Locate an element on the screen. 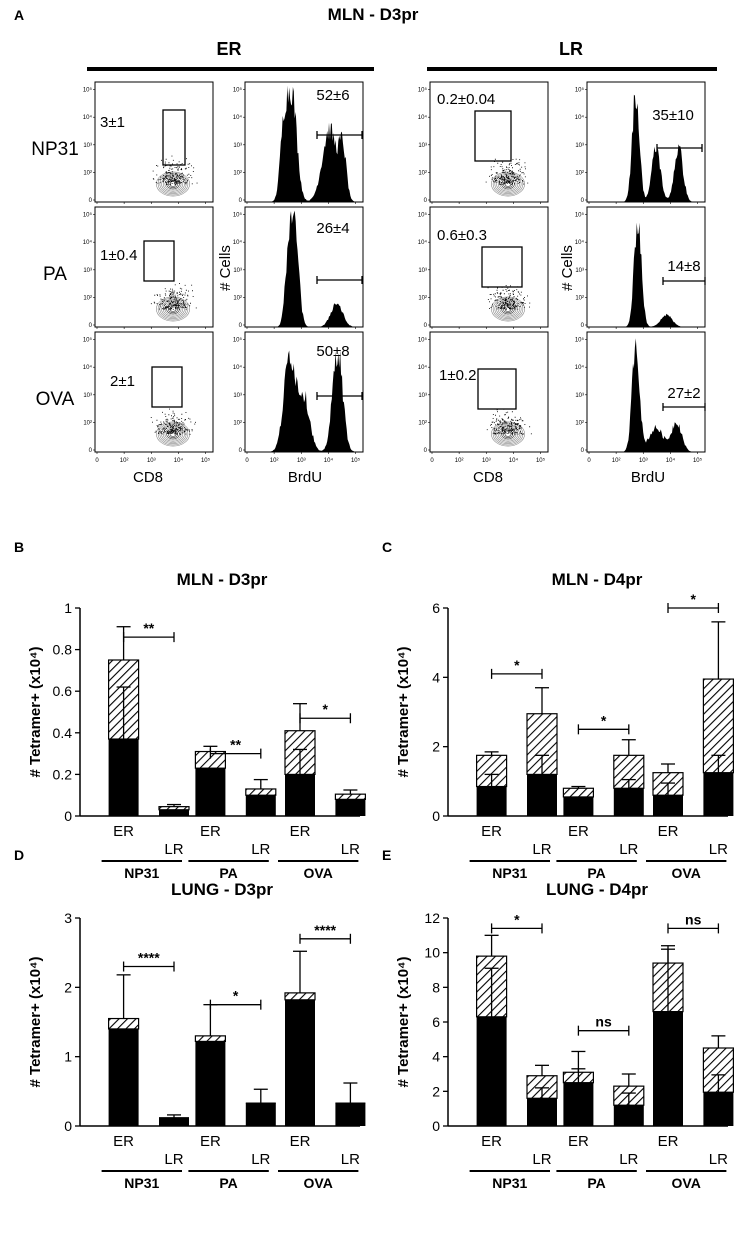 The image size is (746, 1250). brdu-lr-0-ytick-label: 0 is located at coordinates (583, 201).